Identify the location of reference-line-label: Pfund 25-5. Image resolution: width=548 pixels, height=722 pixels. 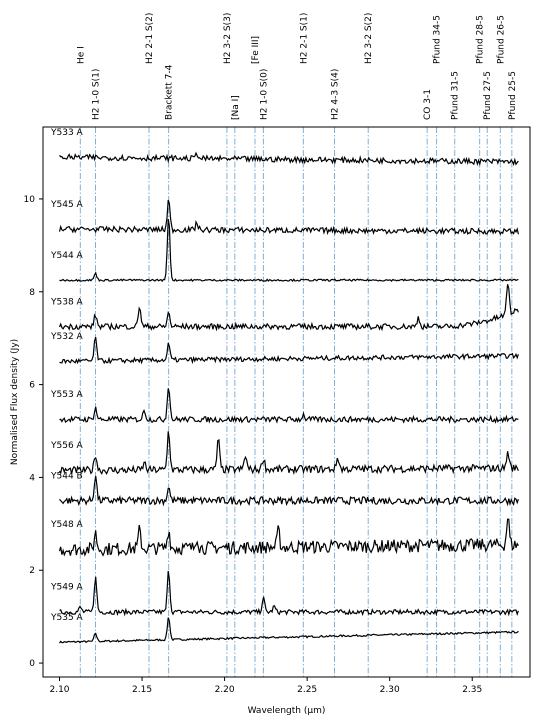
(513, 95).